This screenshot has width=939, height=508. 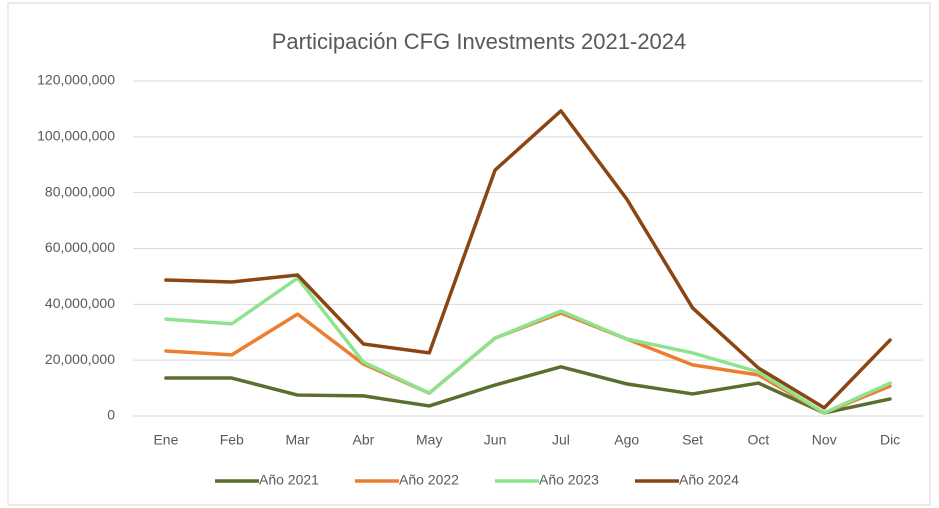 What do you see at coordinates (165, 440) in the screenshot?
I see `x-tick-label: Ene` at bounding box center [165, 440].